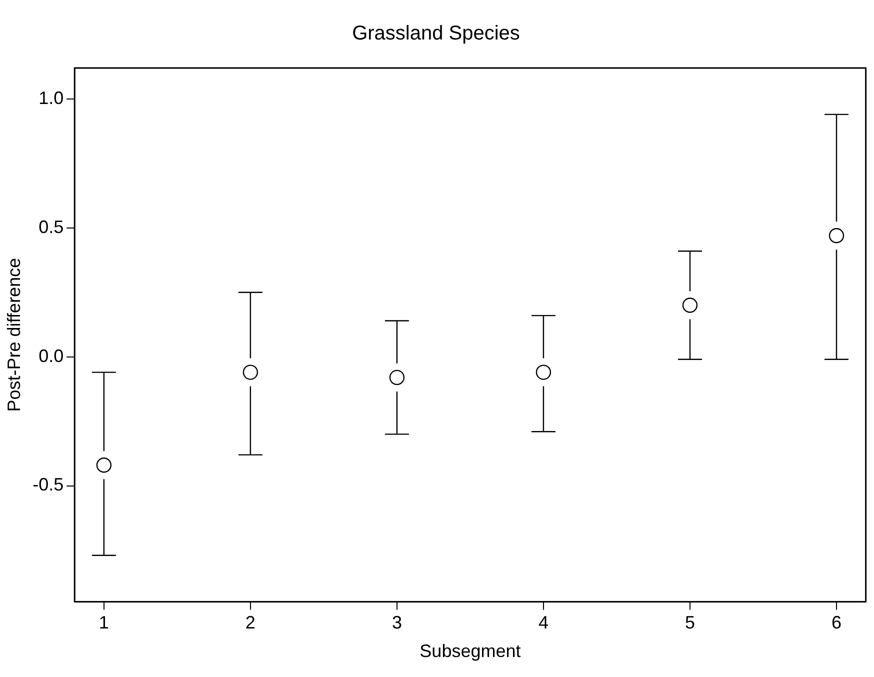 The width and height of the screenshot is (874, 677). Describe the element at coordinates (51, 356) in the screenshot. I see `y-tick-label: 0.0` at that location.